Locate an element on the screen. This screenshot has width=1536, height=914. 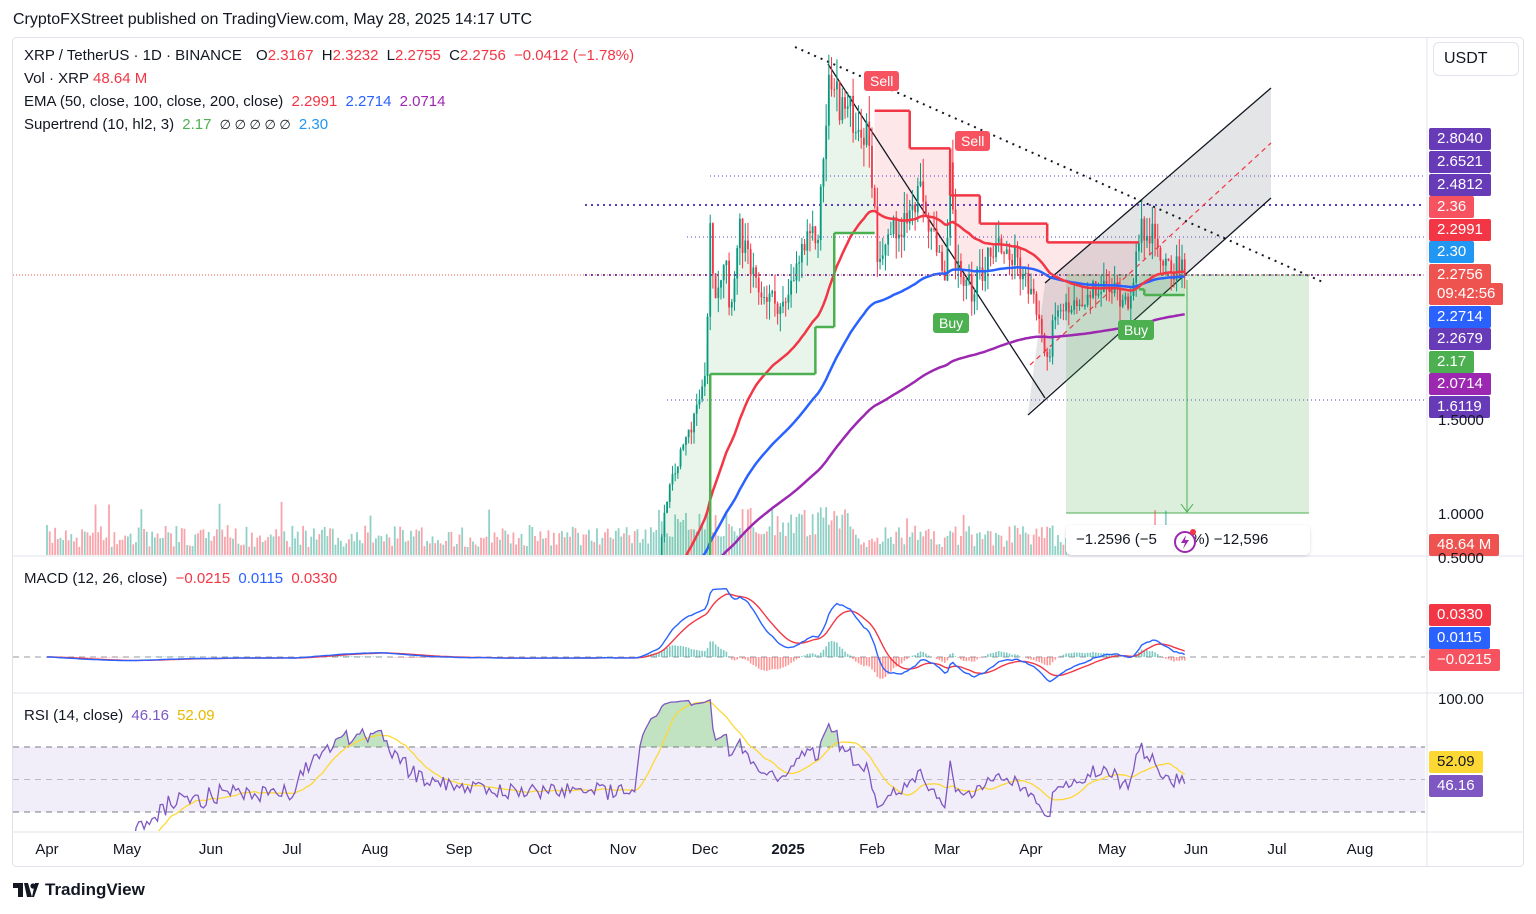
short-position-box is located at coordinates (1187, 394).